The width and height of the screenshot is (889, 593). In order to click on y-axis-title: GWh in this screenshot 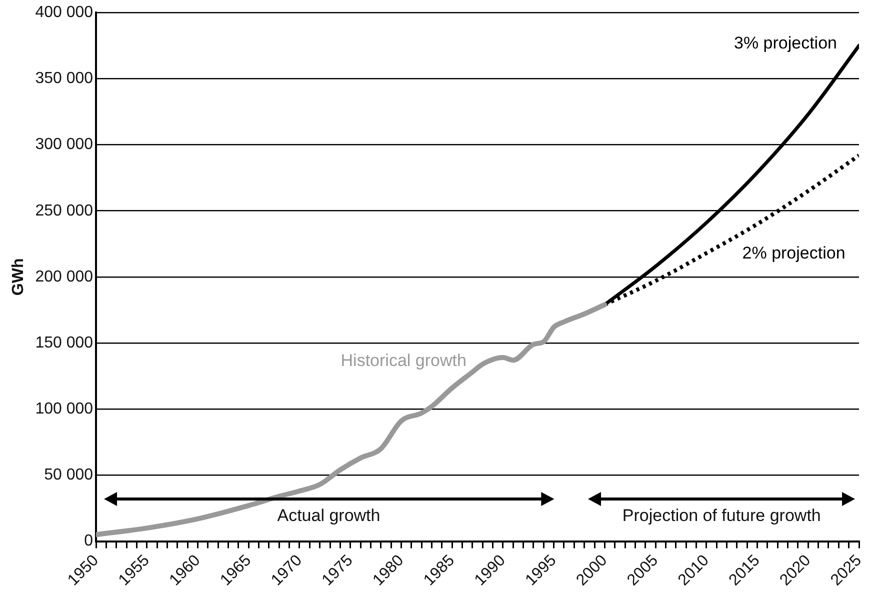, I will do `click(19, 277)`.